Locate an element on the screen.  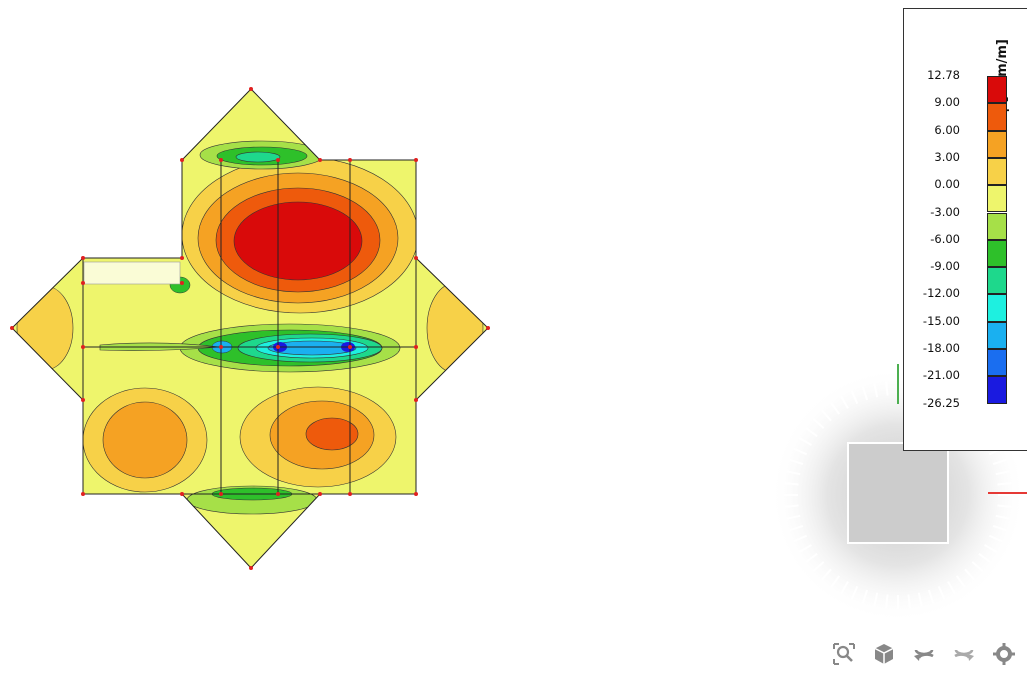
legend-value-label: -21.00 is located at coordinates (941, 375).